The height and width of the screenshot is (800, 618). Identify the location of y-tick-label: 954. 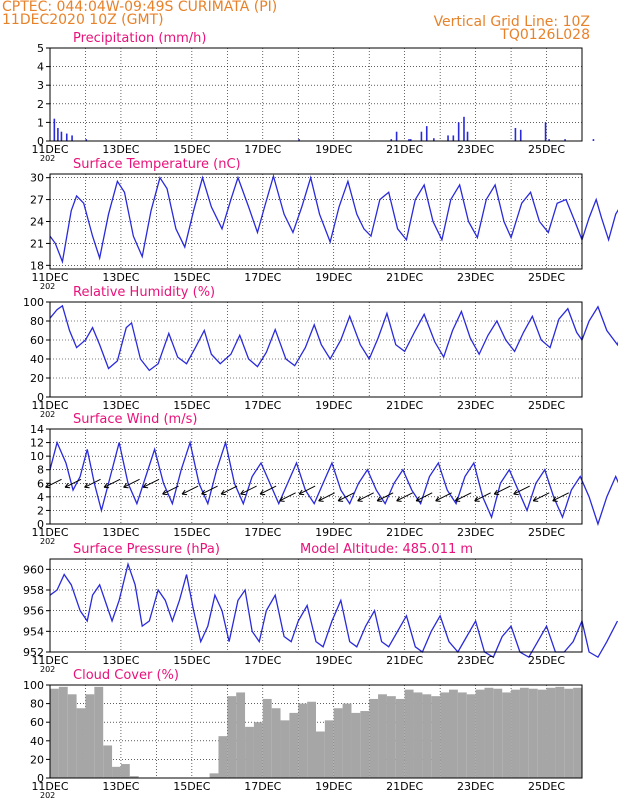
(33, 631).